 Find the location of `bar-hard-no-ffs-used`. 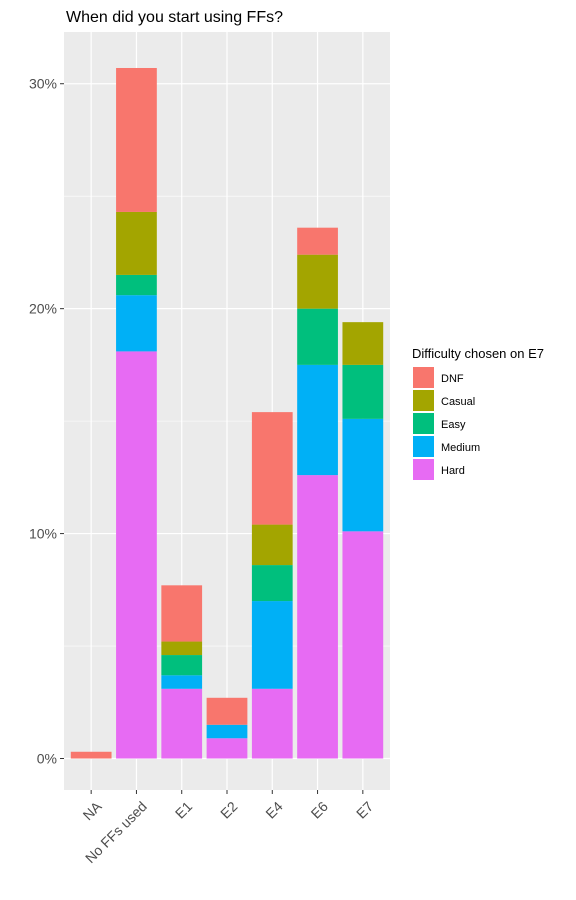

bar-hard-no-ffs-used is located at coordinates (136, 555).